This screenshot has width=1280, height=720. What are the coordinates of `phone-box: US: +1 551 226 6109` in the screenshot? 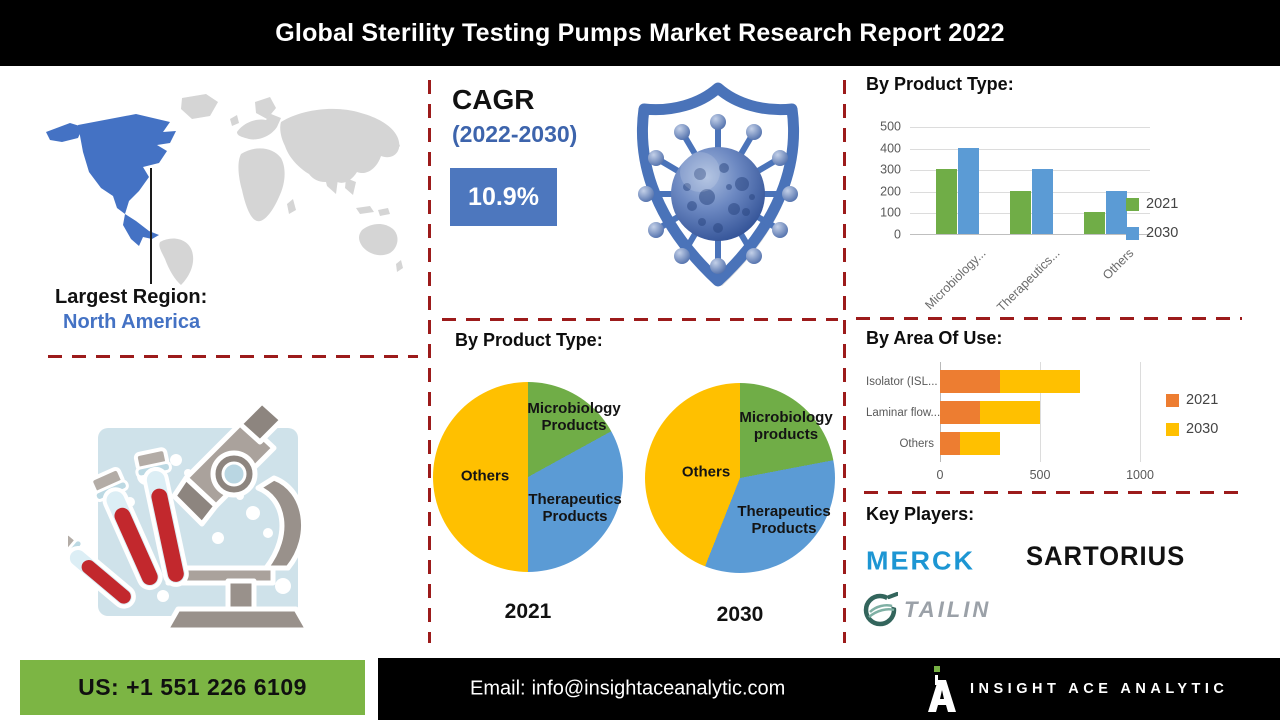 It's located at (192, 687).